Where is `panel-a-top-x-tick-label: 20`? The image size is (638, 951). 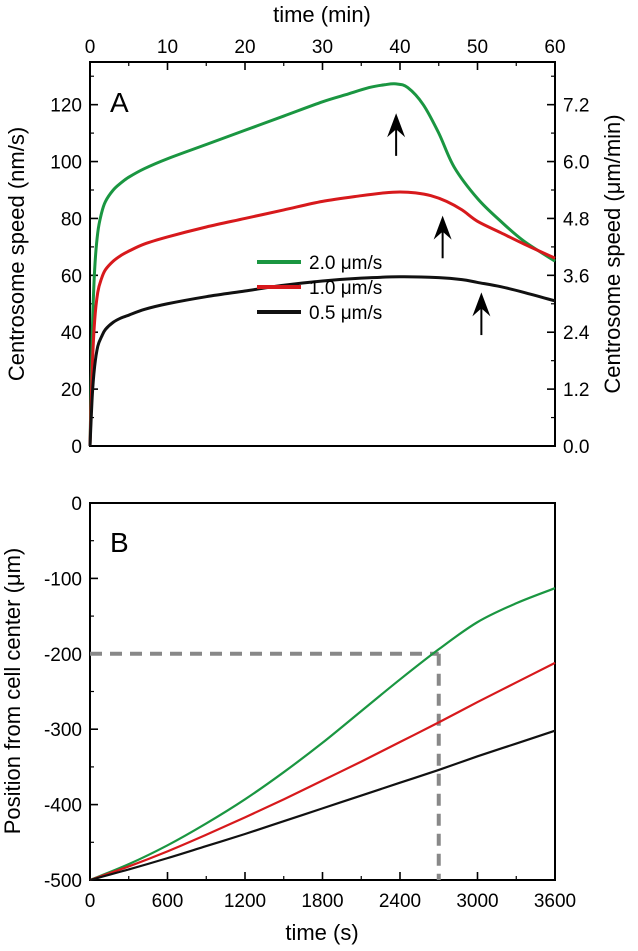 panel-a-top-x-tick-label: 20 is located at coordinates (244, 47).